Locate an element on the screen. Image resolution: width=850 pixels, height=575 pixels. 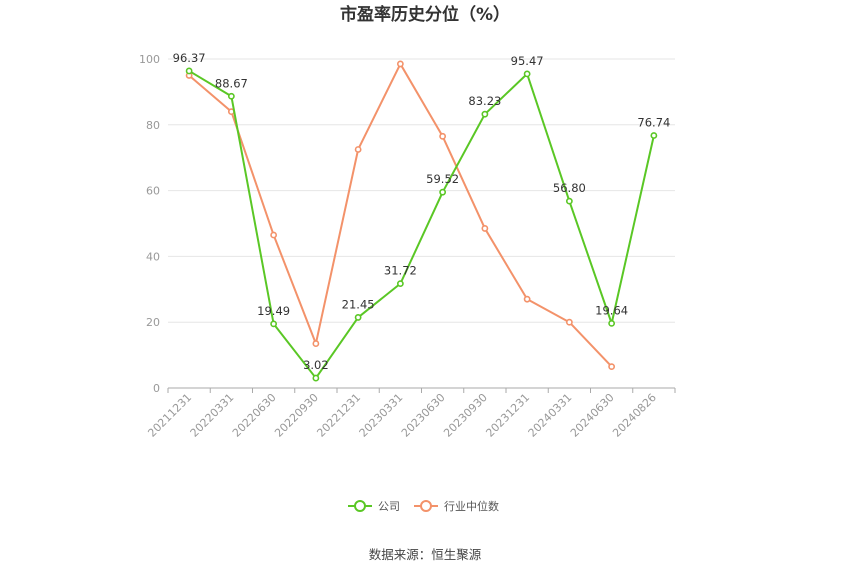
y-tick-label: 60 is located at coordinates (153, 191).